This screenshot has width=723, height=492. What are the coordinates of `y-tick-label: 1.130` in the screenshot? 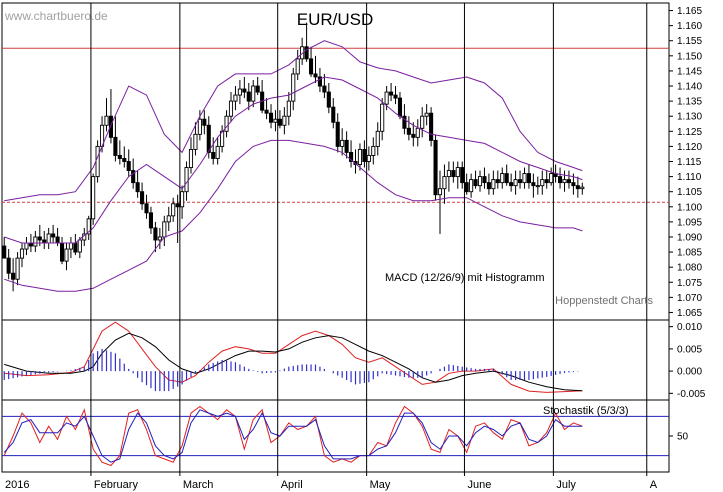 It's located at (689, 117).